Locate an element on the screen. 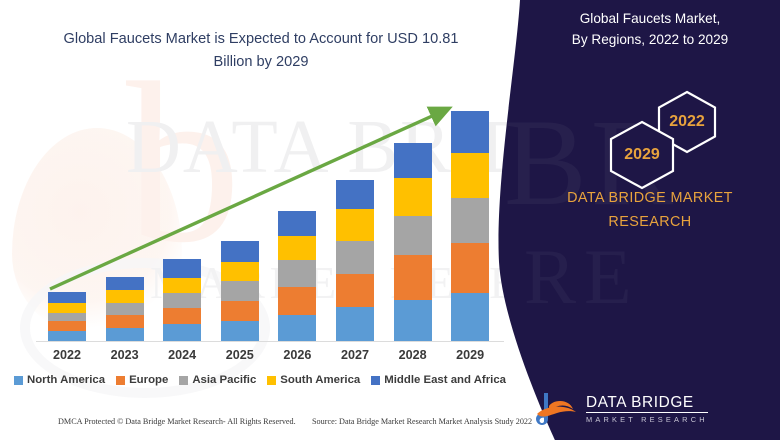  bar-2022 is located at coordinates (67, 316).